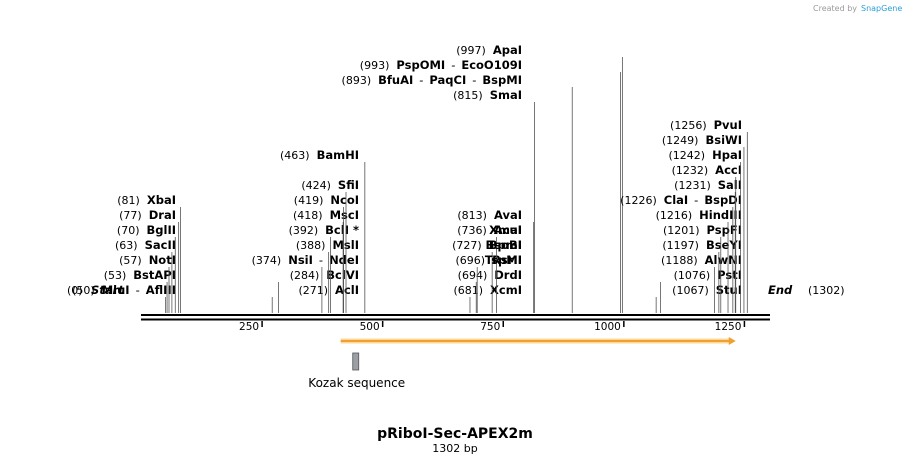  What do you see at coordinates (342, 275) in the screenshot?
I see `enzyme-name: BclVI` at bounding box center [342, 275].